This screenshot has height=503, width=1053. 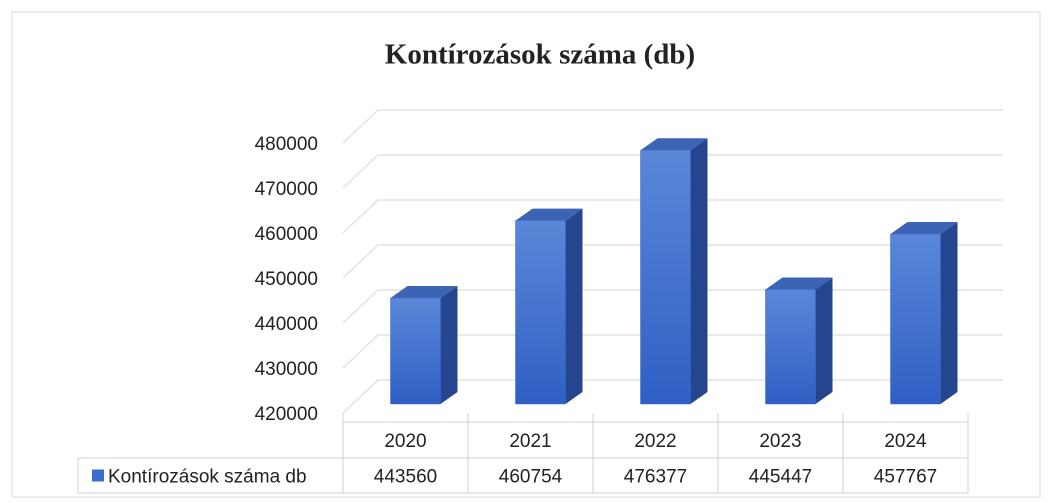 I want to click on table-value: 443560, so click(x=405, y=477).